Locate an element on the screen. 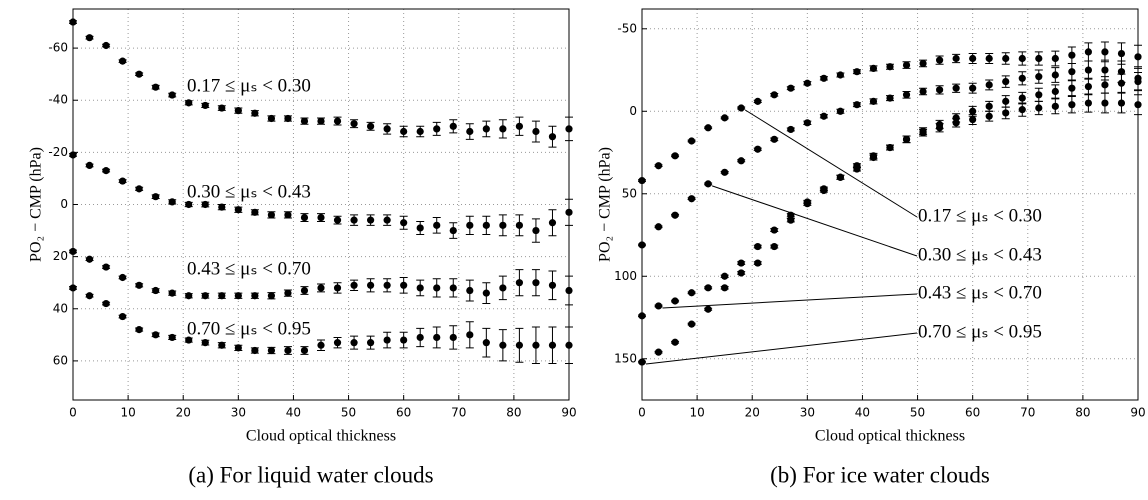  series-label: 0.17 ≤ μₛ < 0.30 is located at coordinates (980, 215).